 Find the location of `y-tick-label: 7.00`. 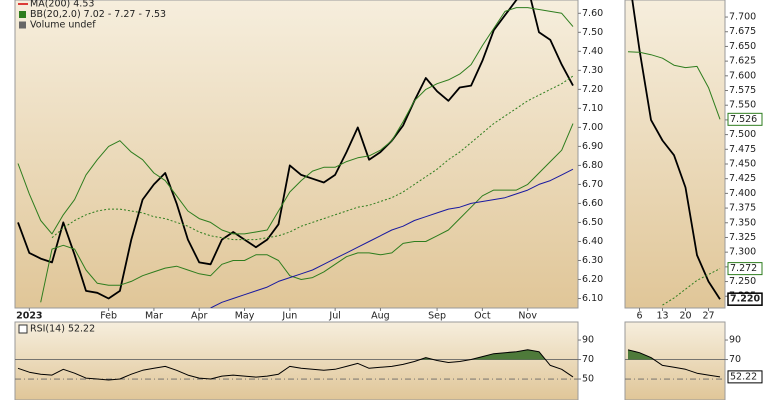

y-tick-label: 7.00 is located at coordinates (592, 127).